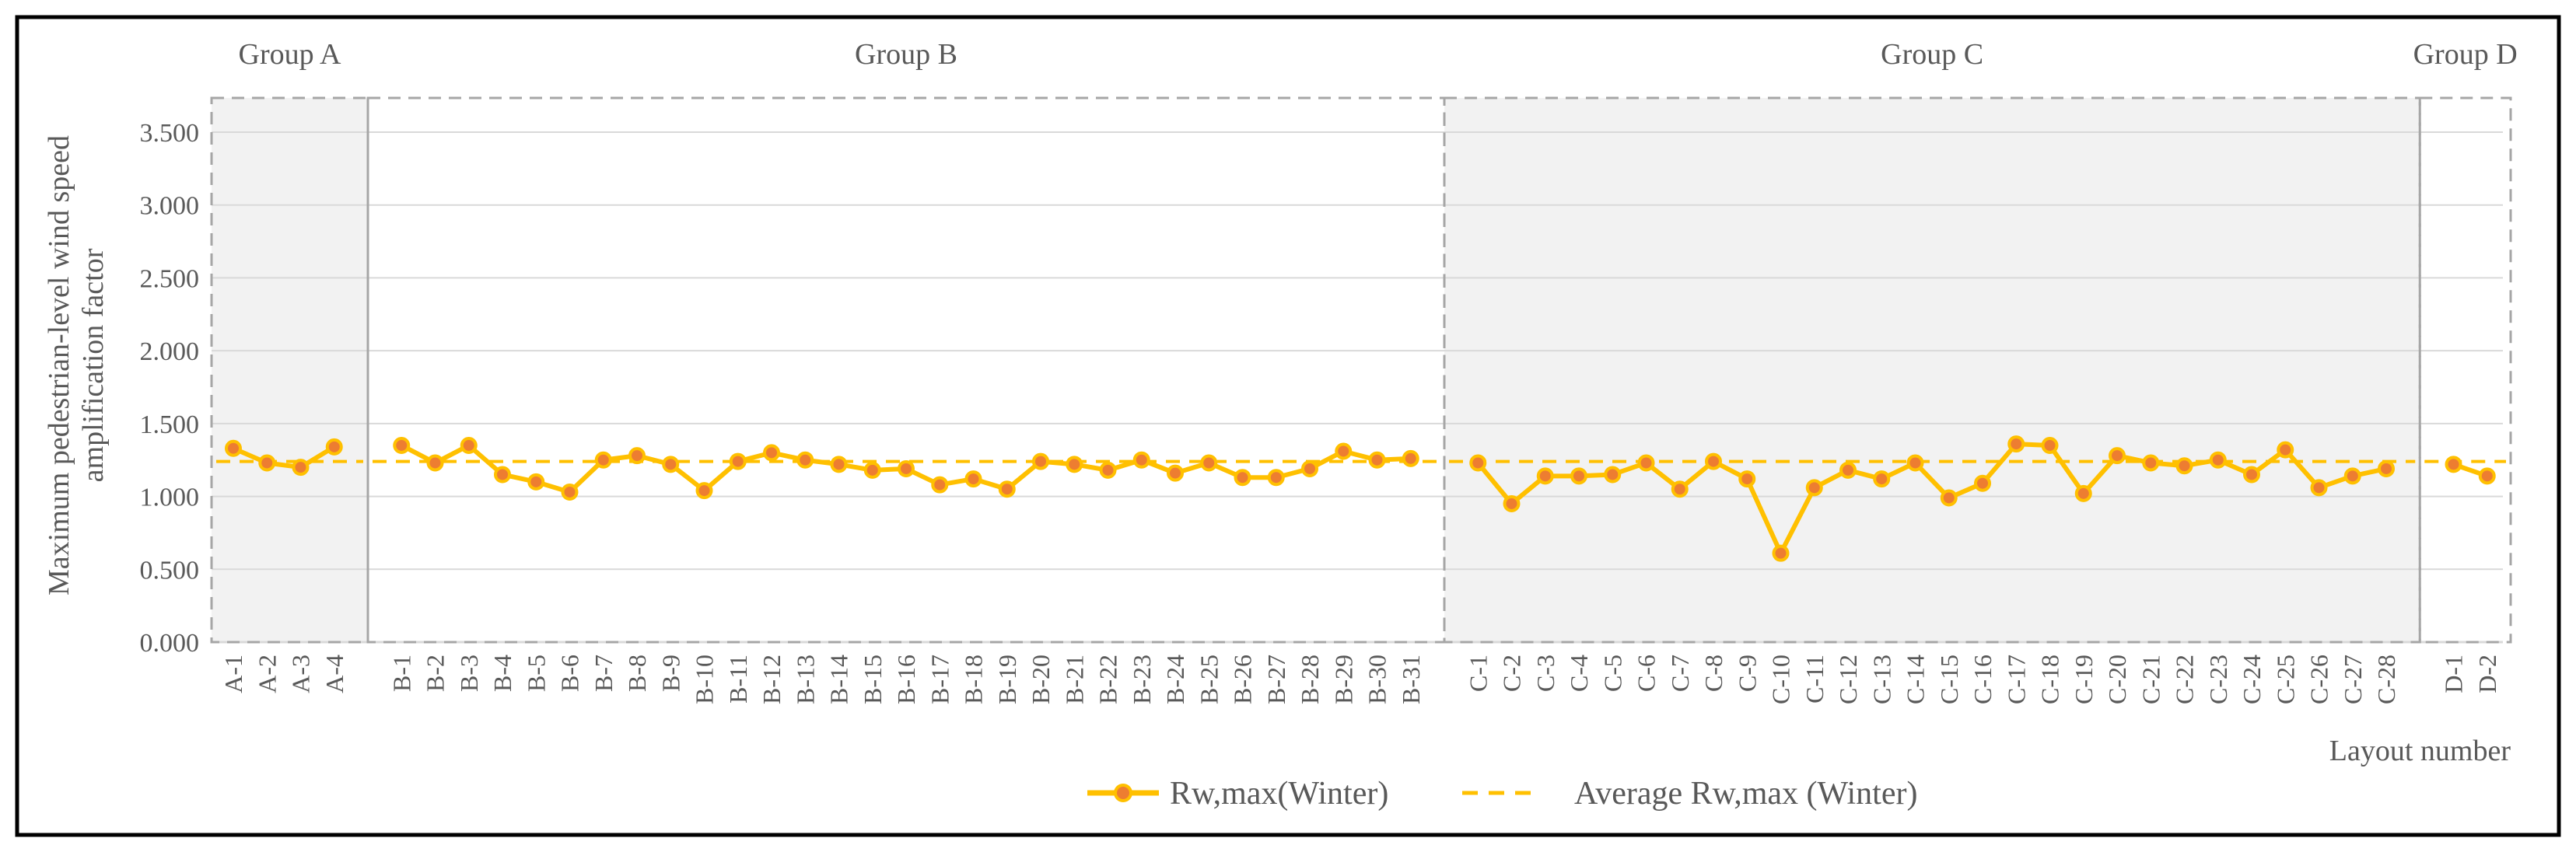  Describe the element at coordinates (637, 673) in the screenshot. I see `x-tick-label: B-8` at that location.